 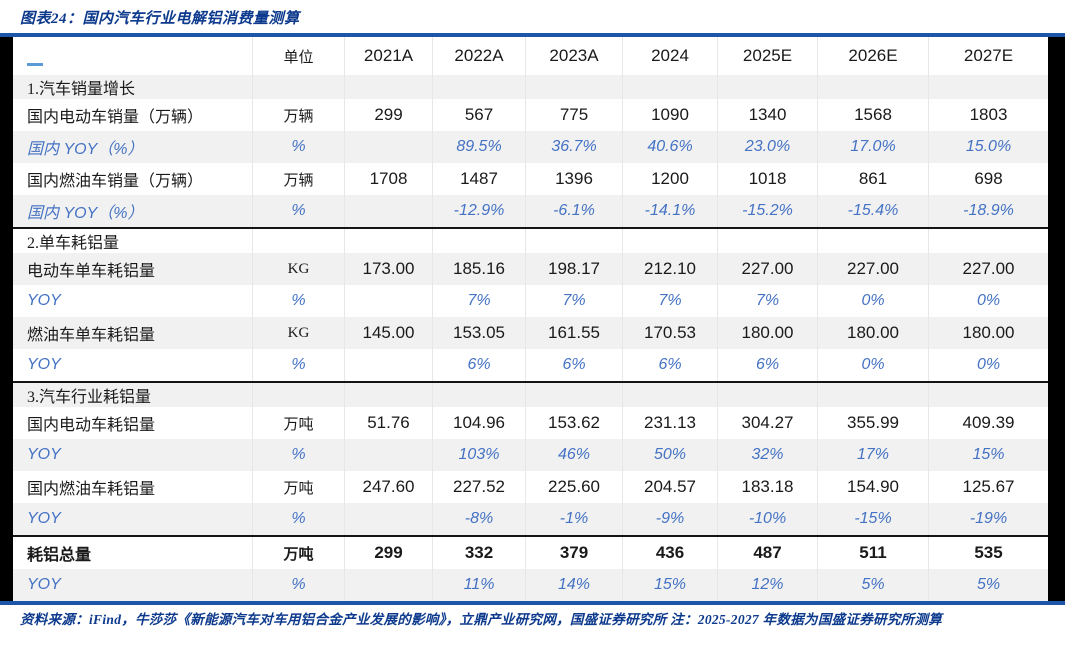 What do you see at coordinates (530, 147) in the screenshot?
I see `table-row-yoy: 国内 YOY（%）% 89.5% 36.7% 40.6% 23.0% 17.0% 15.0%` at bounding box center [530, 147].